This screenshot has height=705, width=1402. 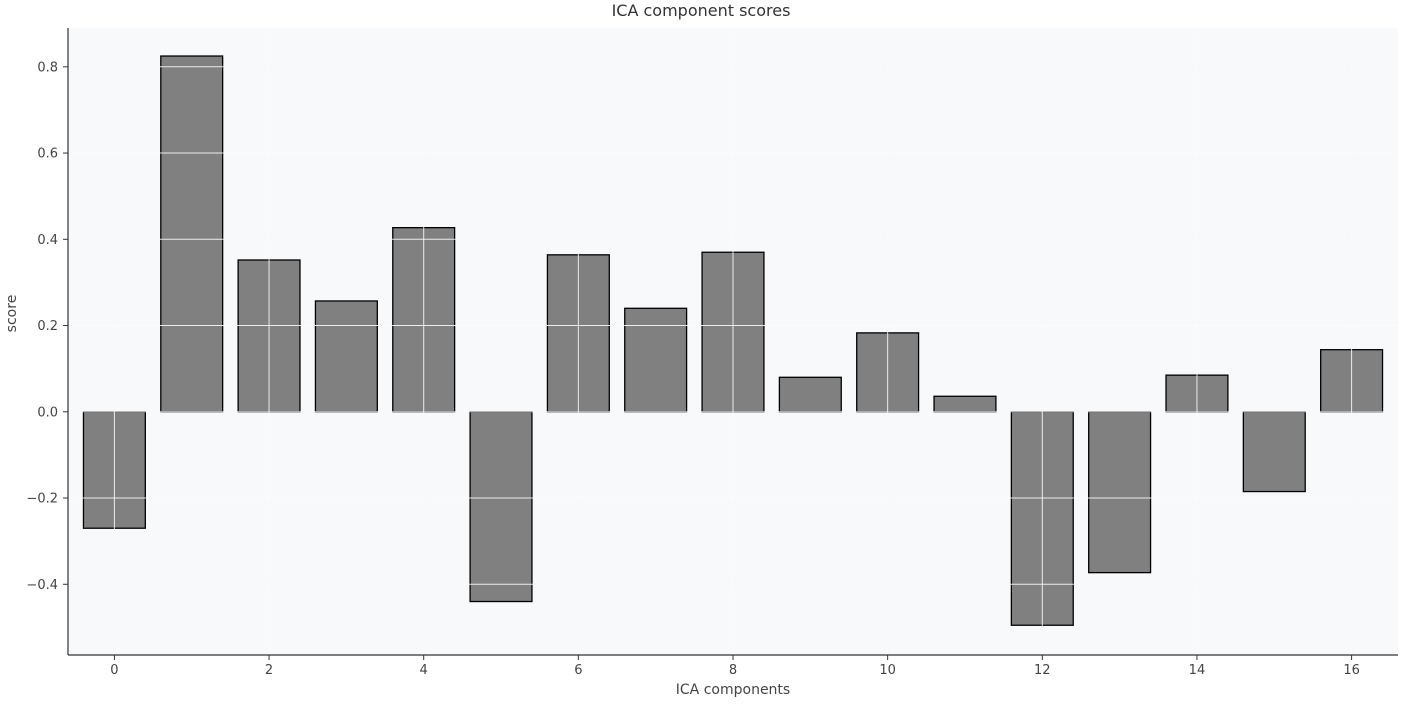 I want to click on y-tick-label: 0.4, so click(x=47, y=240).